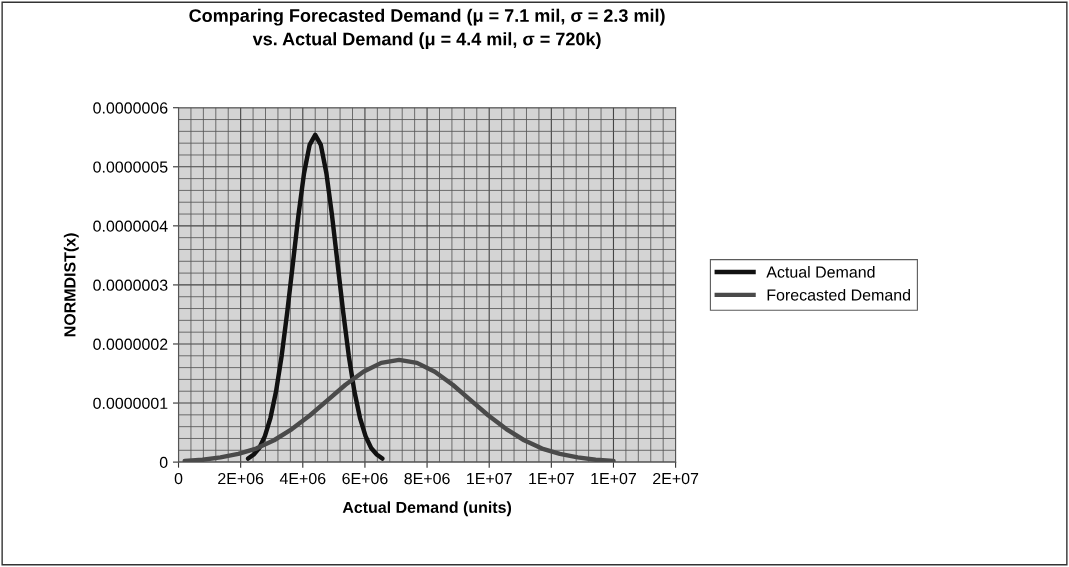 This screenshot has height=567, width=1069. Describe the element at coordinates (130, 226) in the screenshot. I see `y-tick-label: 0.0000004` at that location.